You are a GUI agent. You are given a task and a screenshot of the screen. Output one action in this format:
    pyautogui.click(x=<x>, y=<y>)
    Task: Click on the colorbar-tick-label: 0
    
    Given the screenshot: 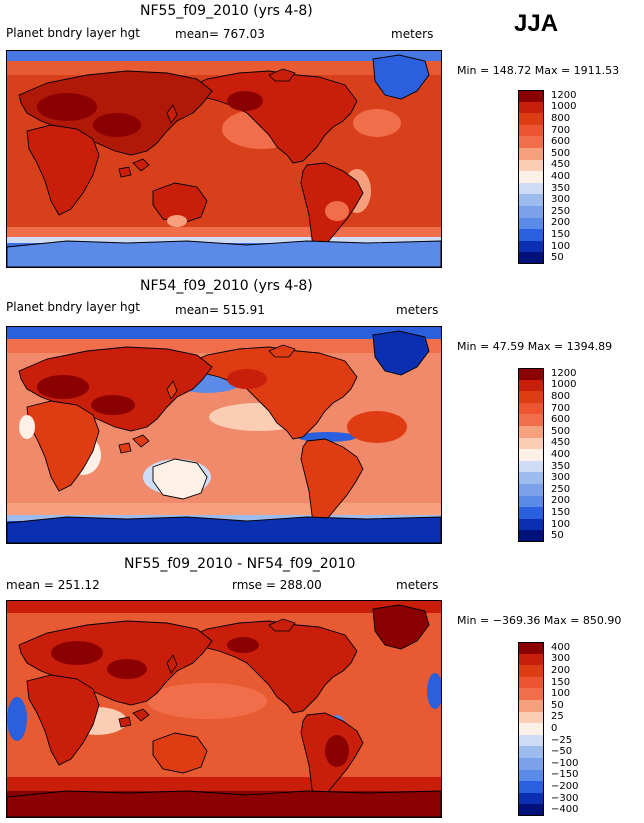 What is the action you would take?
    pyautogui.click(x=554, y=728)
    